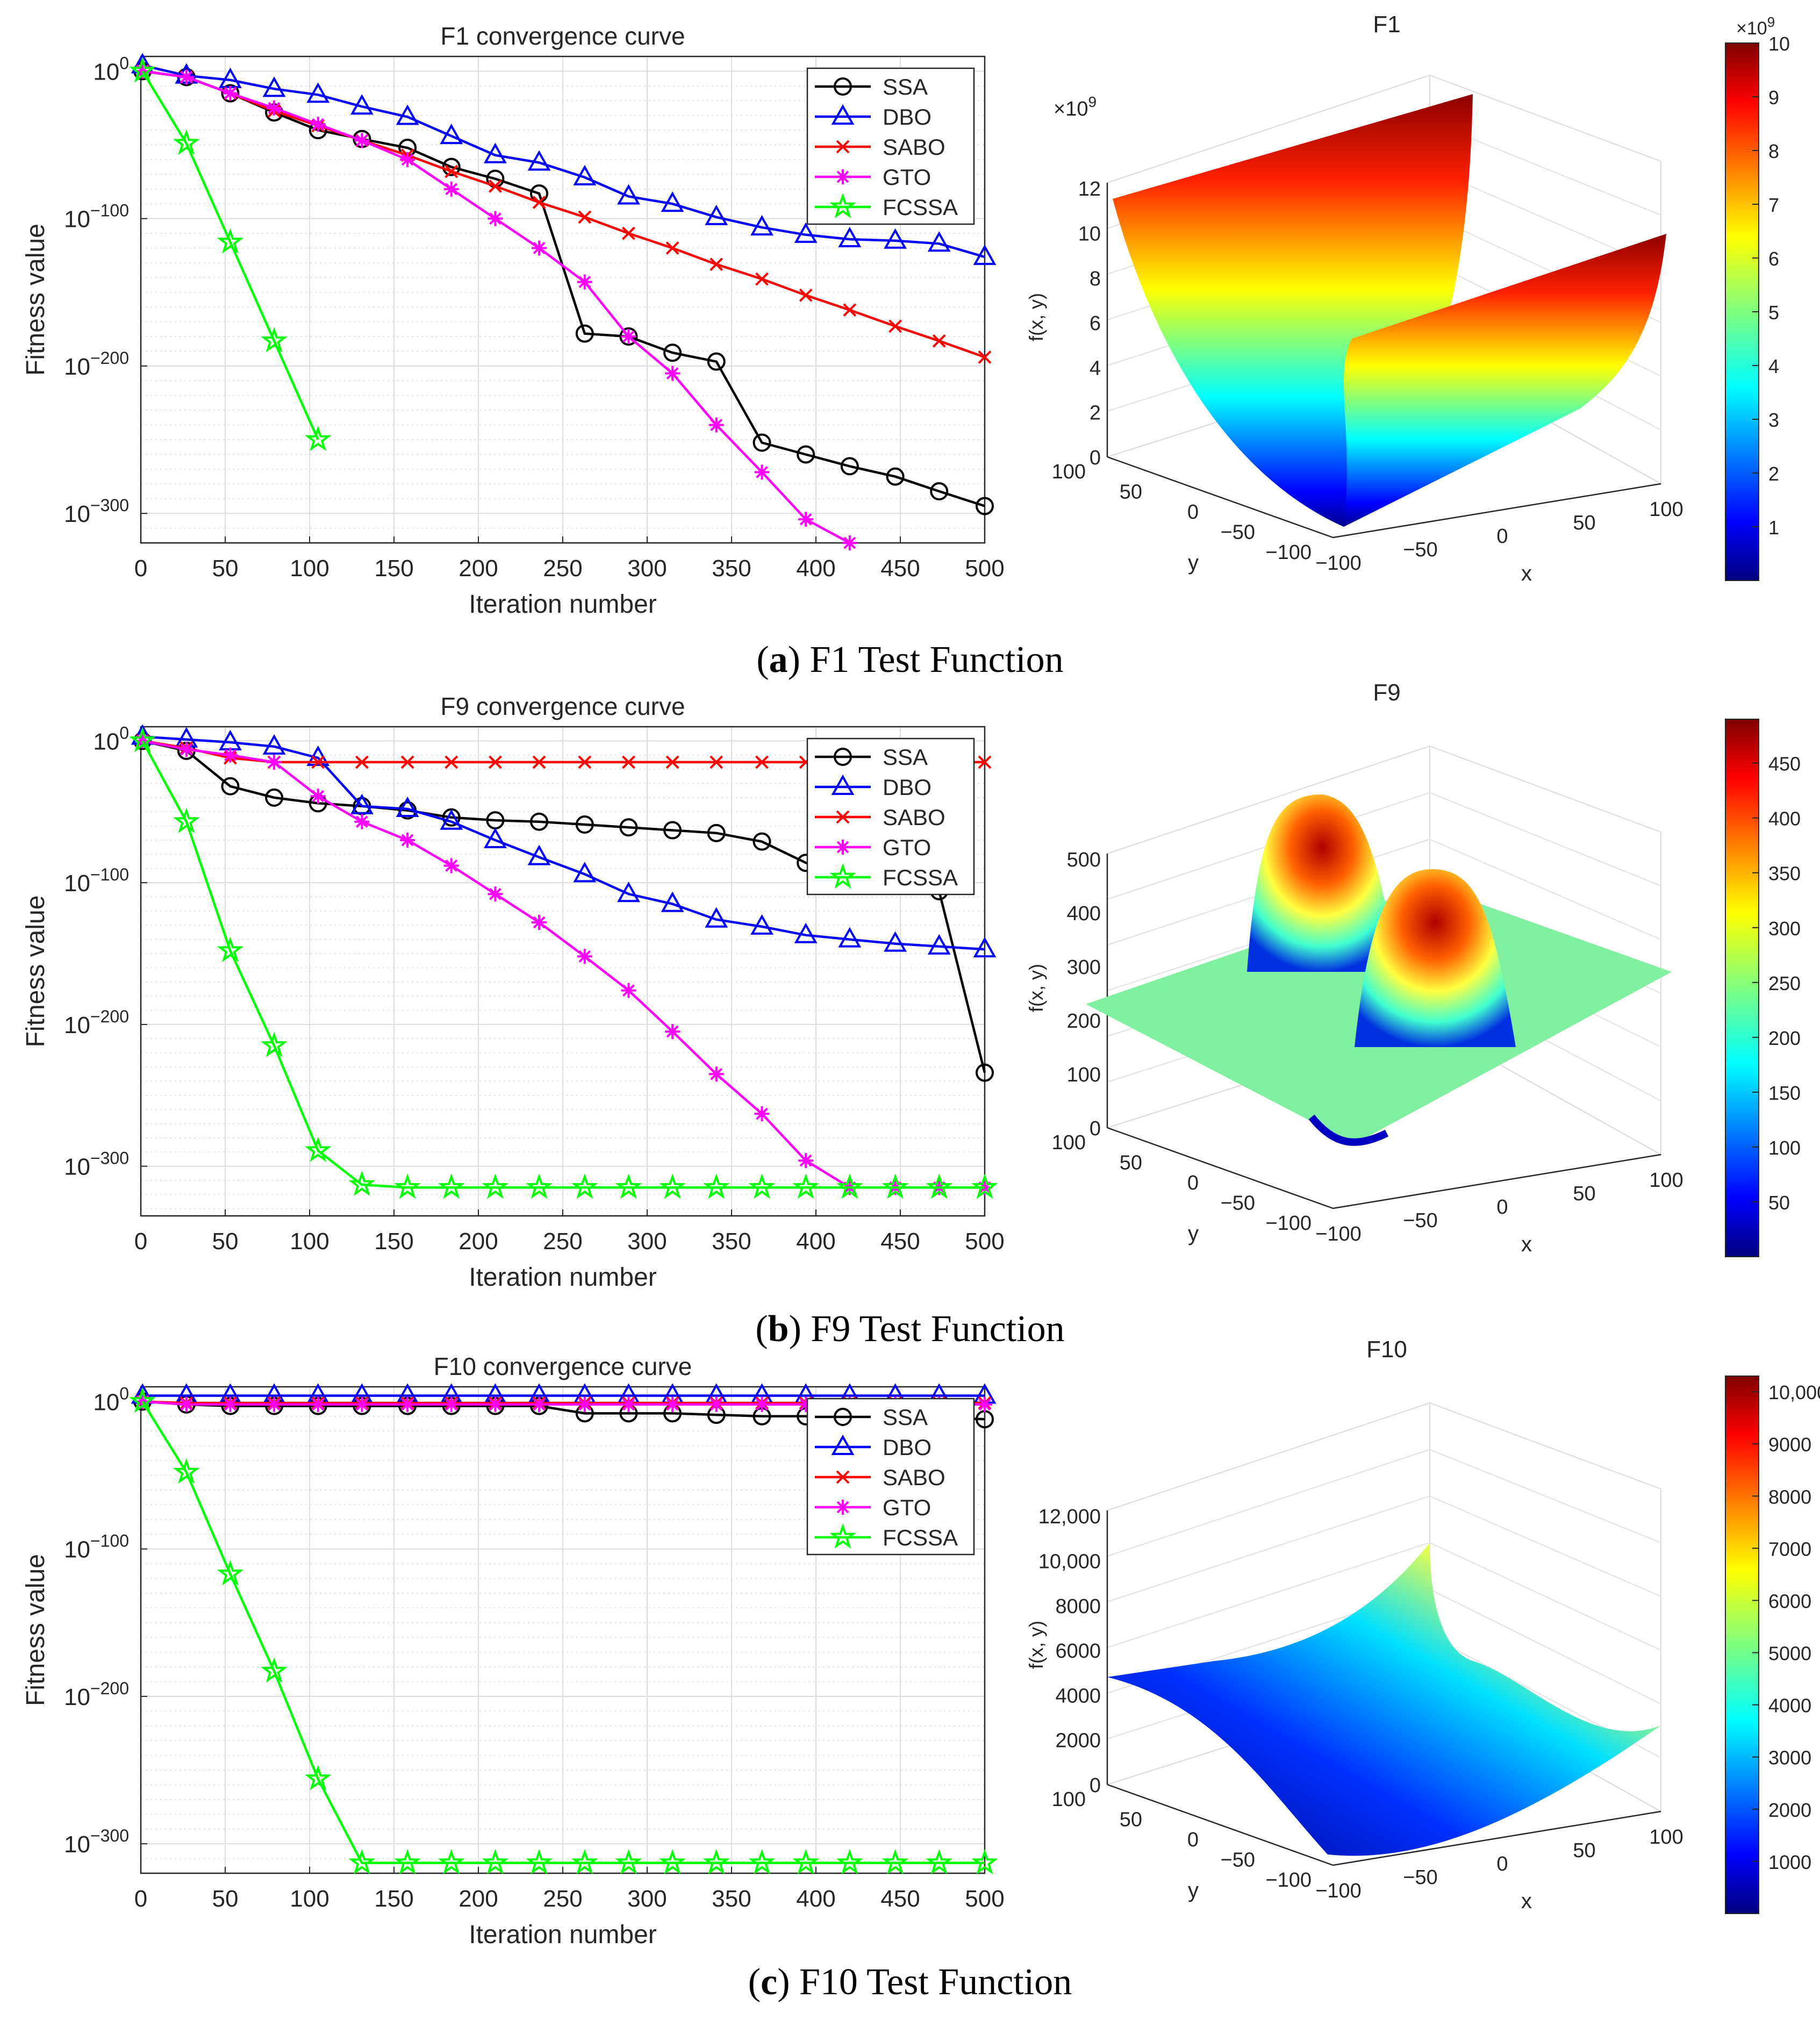 The image size is (1820, 2020). Describe the element at coordinates (1131, 1163) in the screenshot. I see `y-tick-label: 50` at that location.